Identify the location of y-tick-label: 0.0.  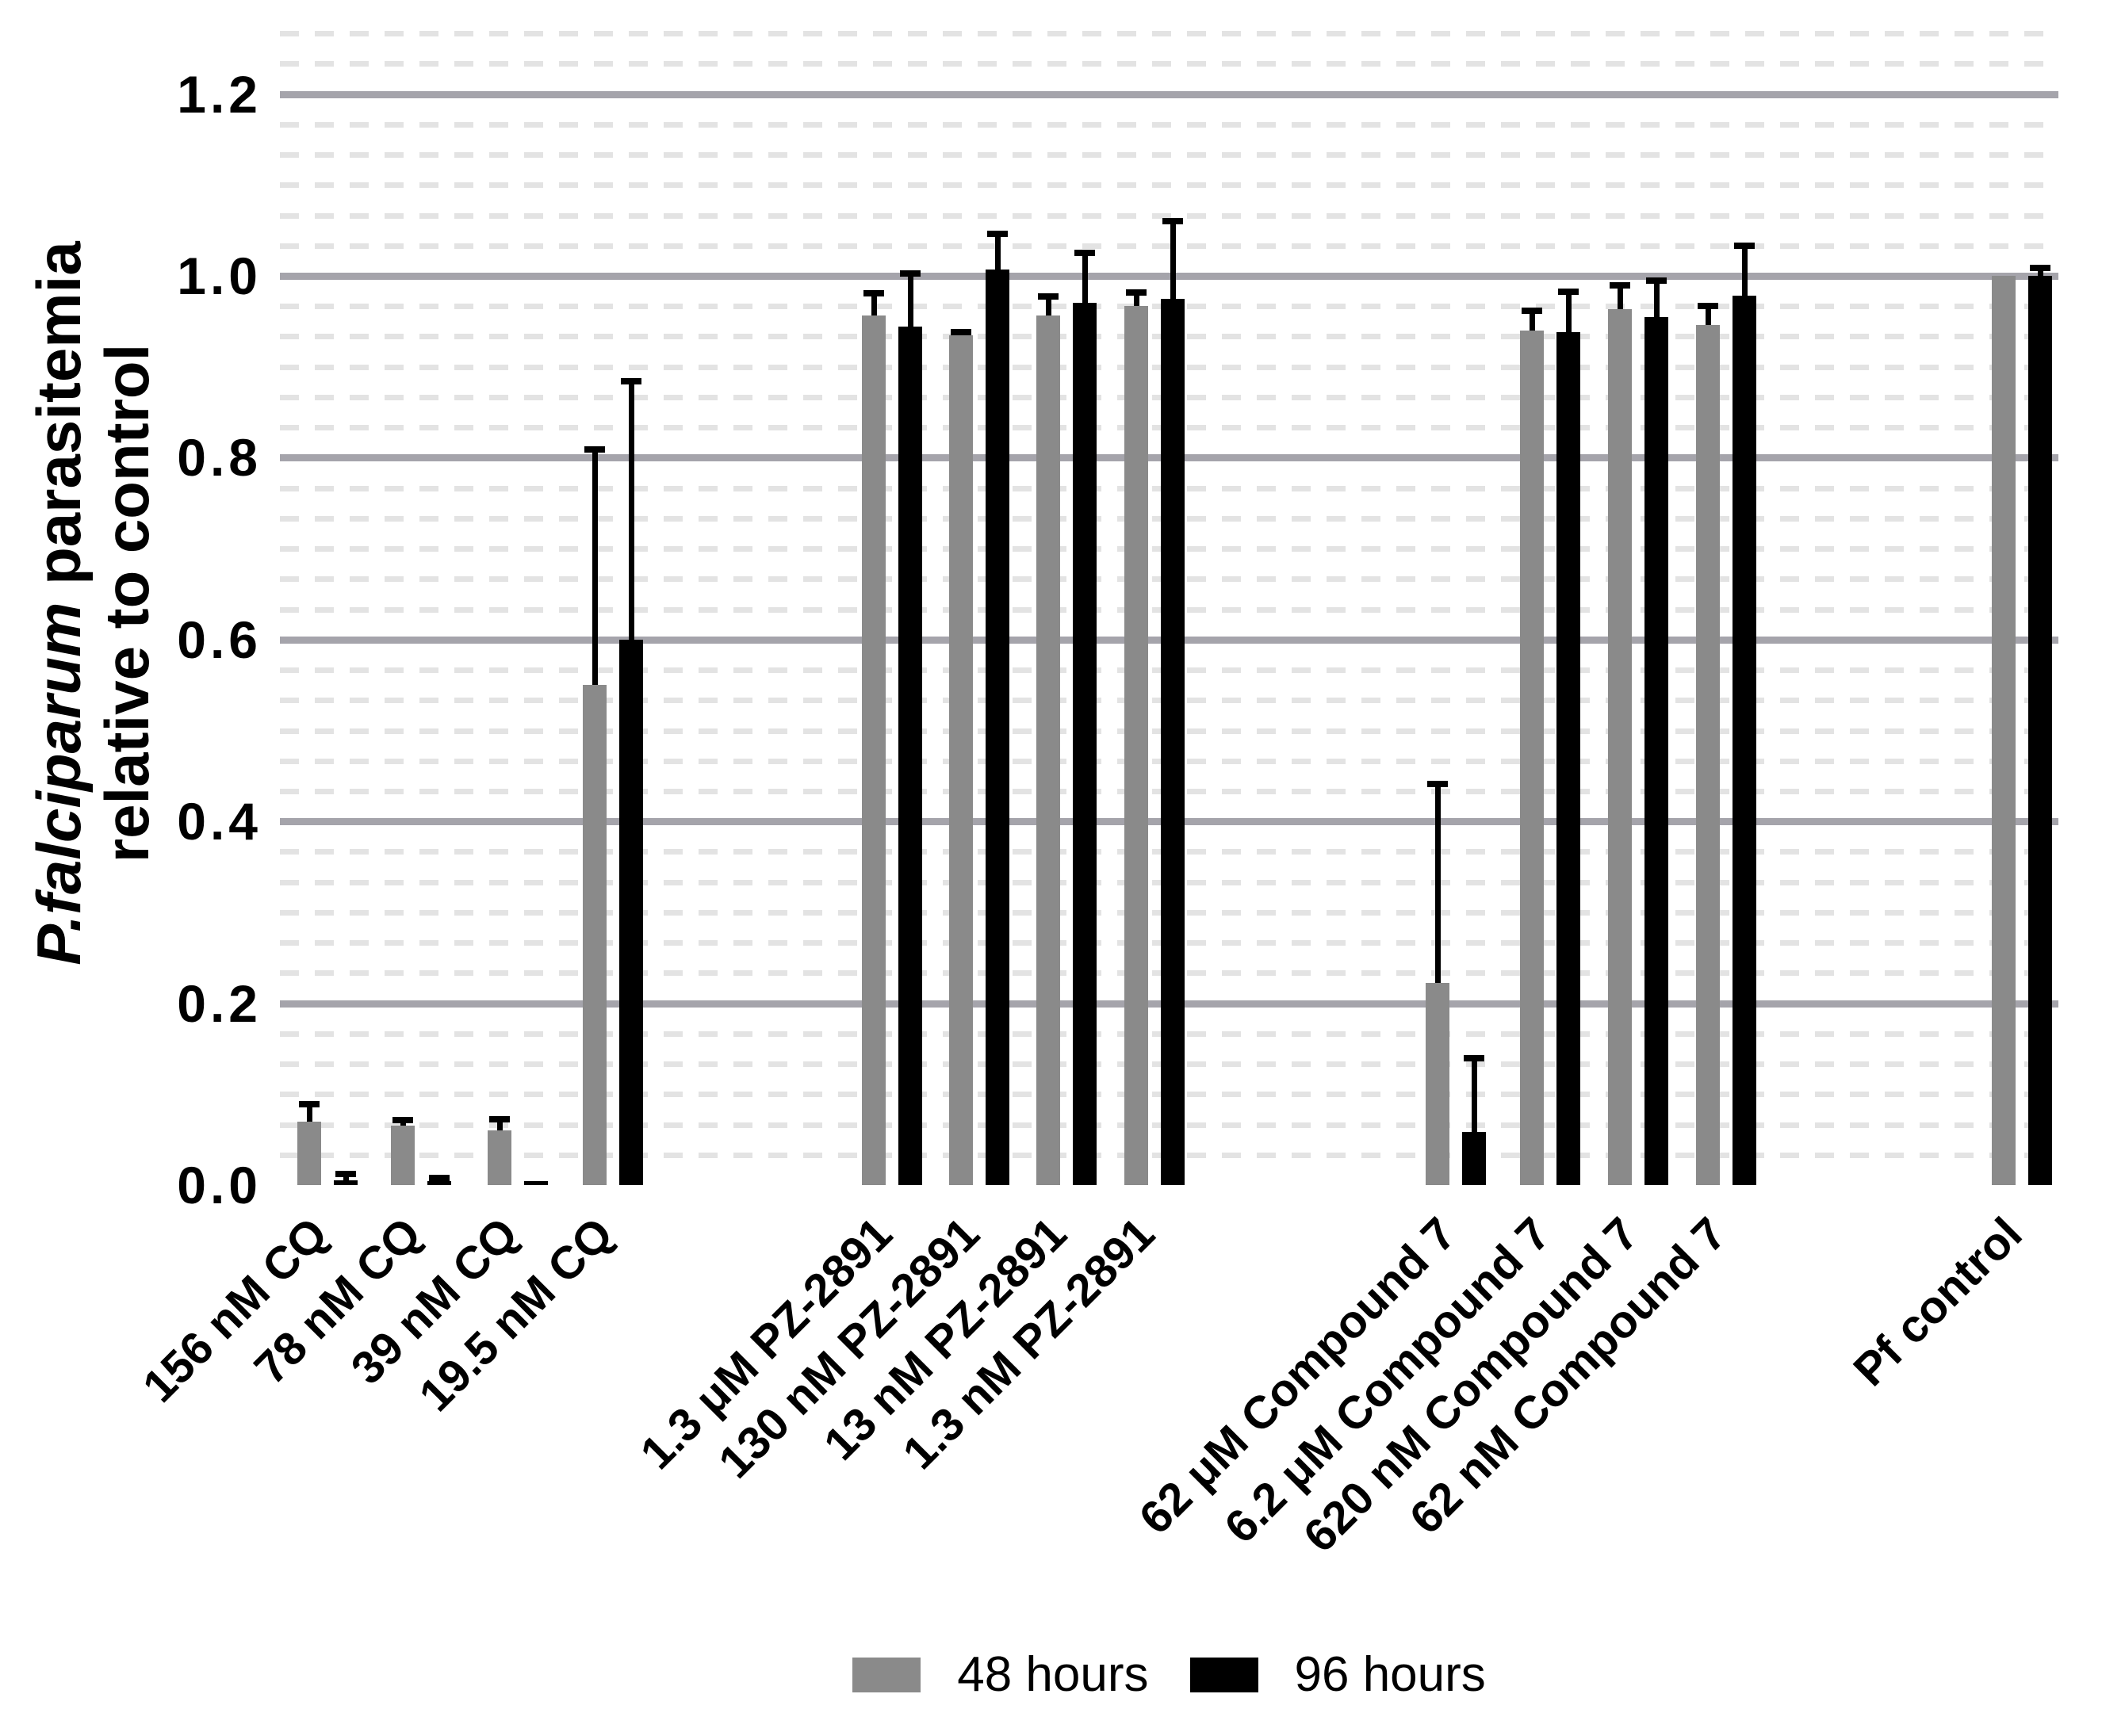
(220, 1185).